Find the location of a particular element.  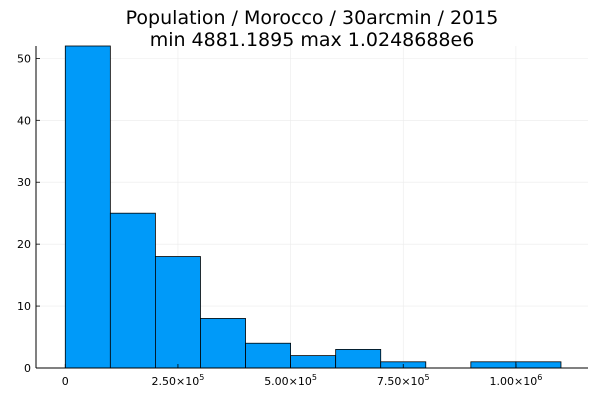

x-tick-label: 1.00×10⁶ is located at coordinates (515, 380).